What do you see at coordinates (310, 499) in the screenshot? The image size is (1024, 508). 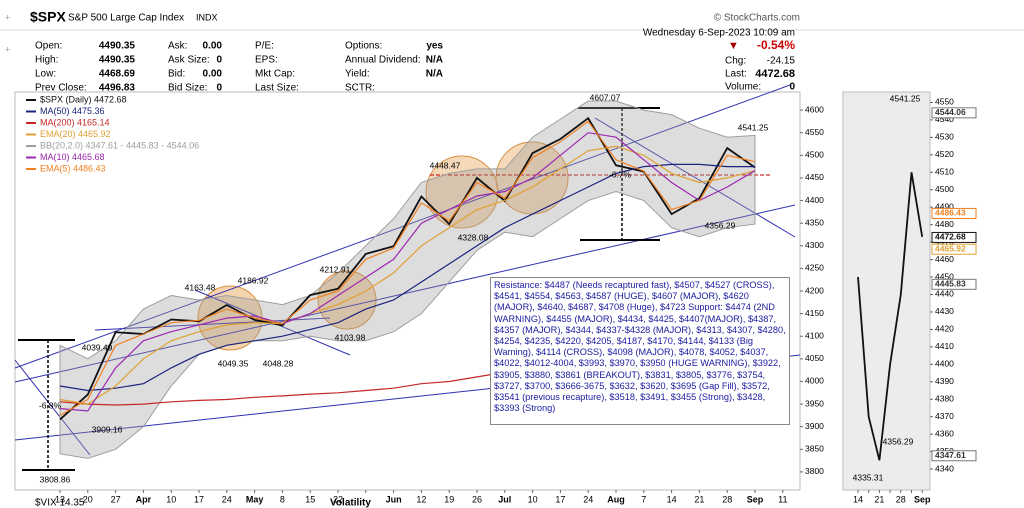 I see `x-tick-label: 15` at bounding box center [310, 499].